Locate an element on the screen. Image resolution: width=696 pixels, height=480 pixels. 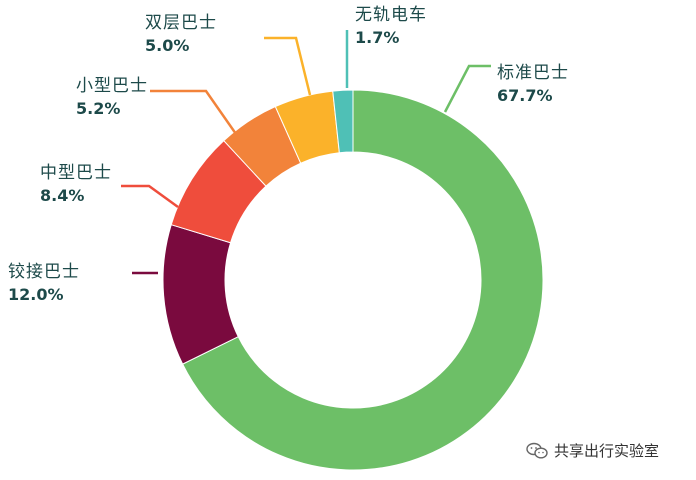
slice-label-1: 铰接巴士 is located at coordinates (44, 272).